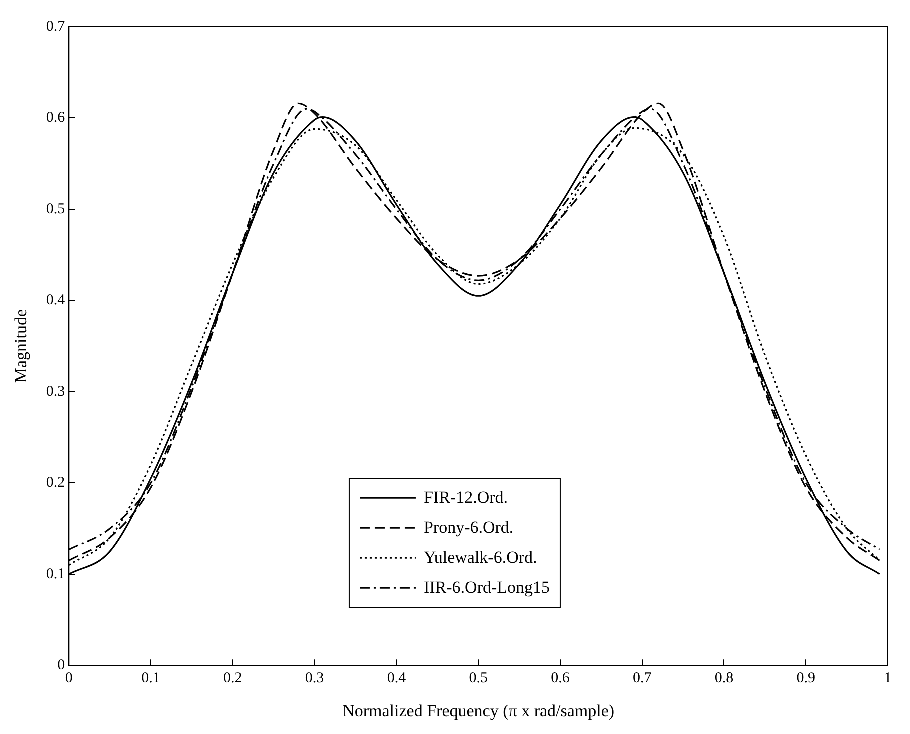 This screenshot has width=910, height=734. I want to click on y-tick-label: 0.2, so click(56, 483).